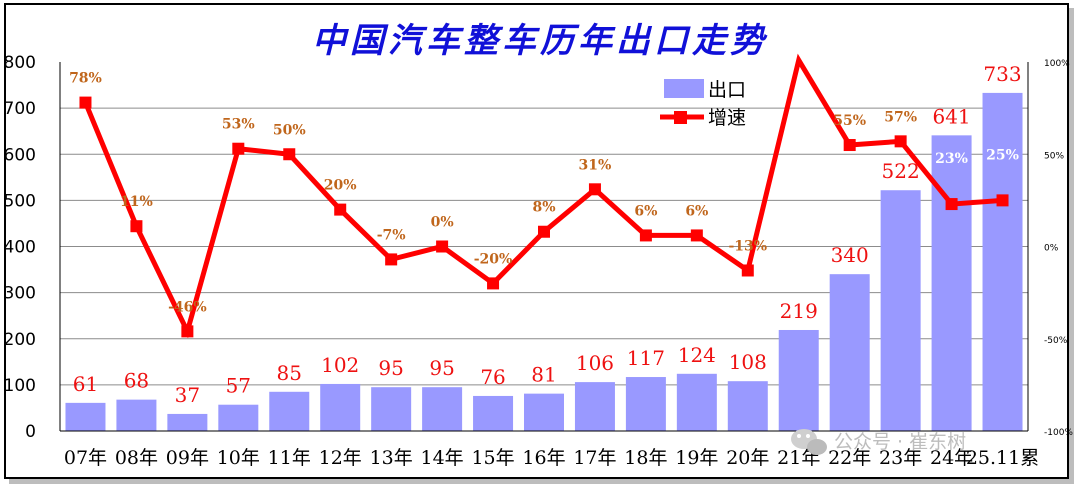 The height and width of the screenshot is (487, 1080). I want to click on bar-value-label: 85, so click(289, 373).